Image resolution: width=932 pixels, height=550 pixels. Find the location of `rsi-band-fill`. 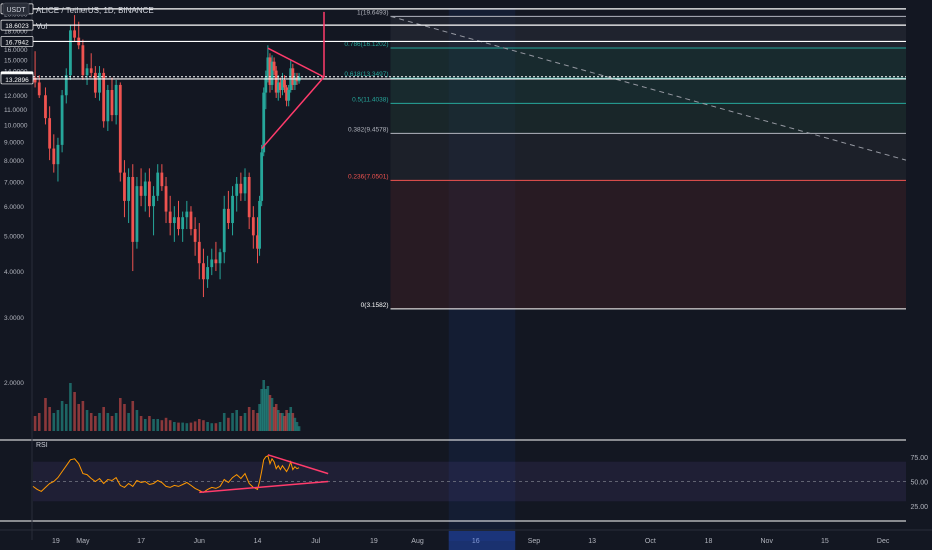

rsi-band-fill is located at coordinates (469, 481).